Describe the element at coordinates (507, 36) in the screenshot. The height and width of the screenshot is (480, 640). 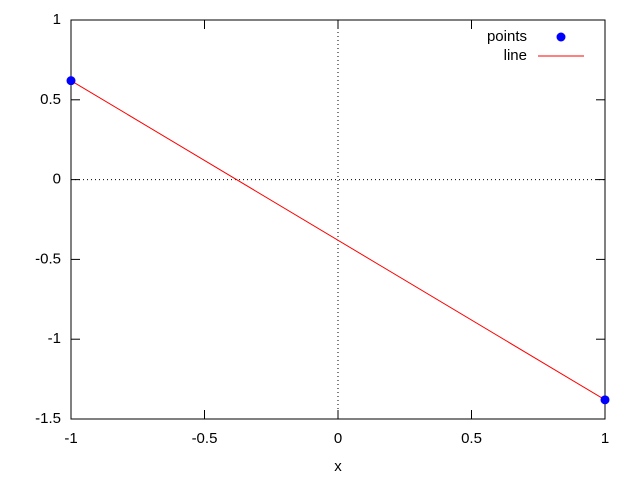
I see `legend-label: points` at that location.